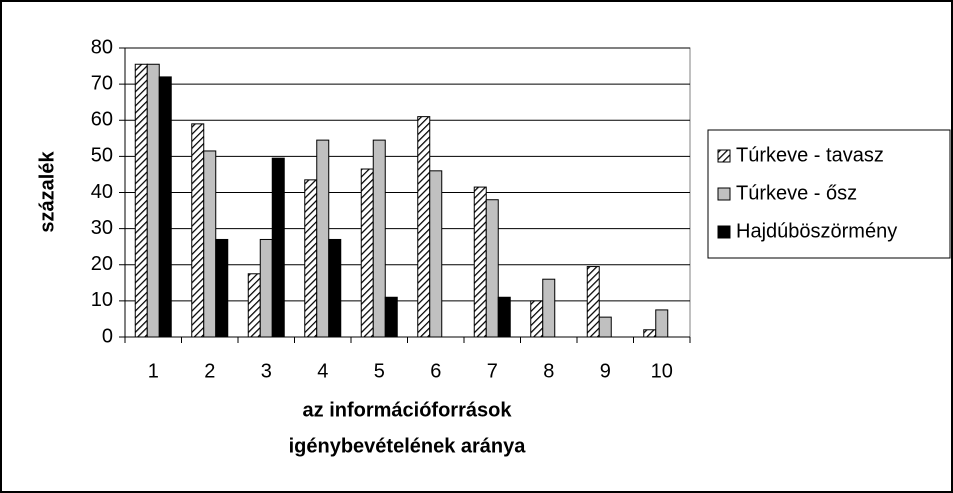 The image size is (953, 493). What do you see at coordinates (209, 371) in the screenshot?
I see `x-tick-label: 2` at bounding box center [209, 371].